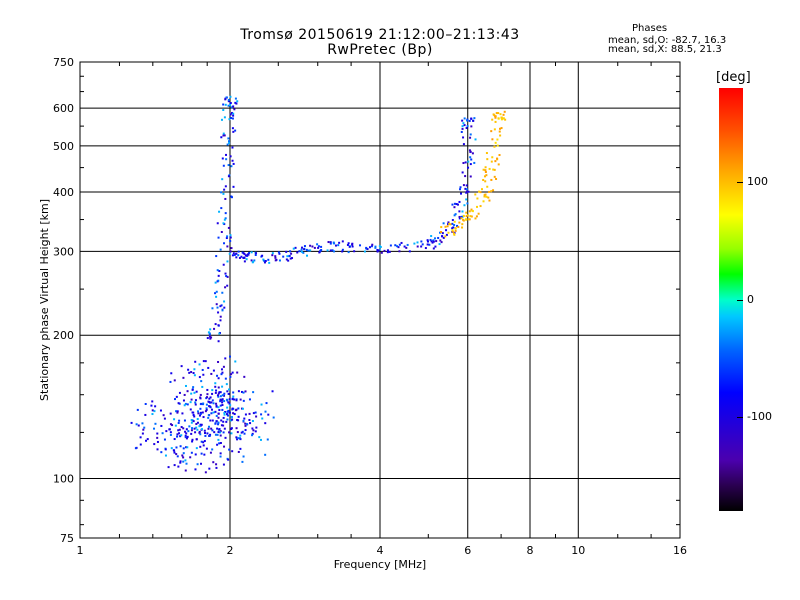  I want to click on y-tick-label: 75, so click(67, 538).